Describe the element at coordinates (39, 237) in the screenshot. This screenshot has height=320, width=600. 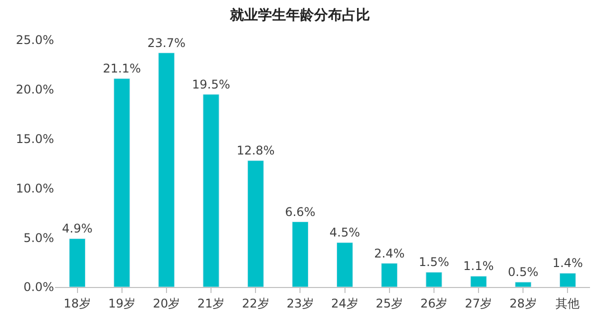
I see `y-tick-label: 5.0%` at that location.